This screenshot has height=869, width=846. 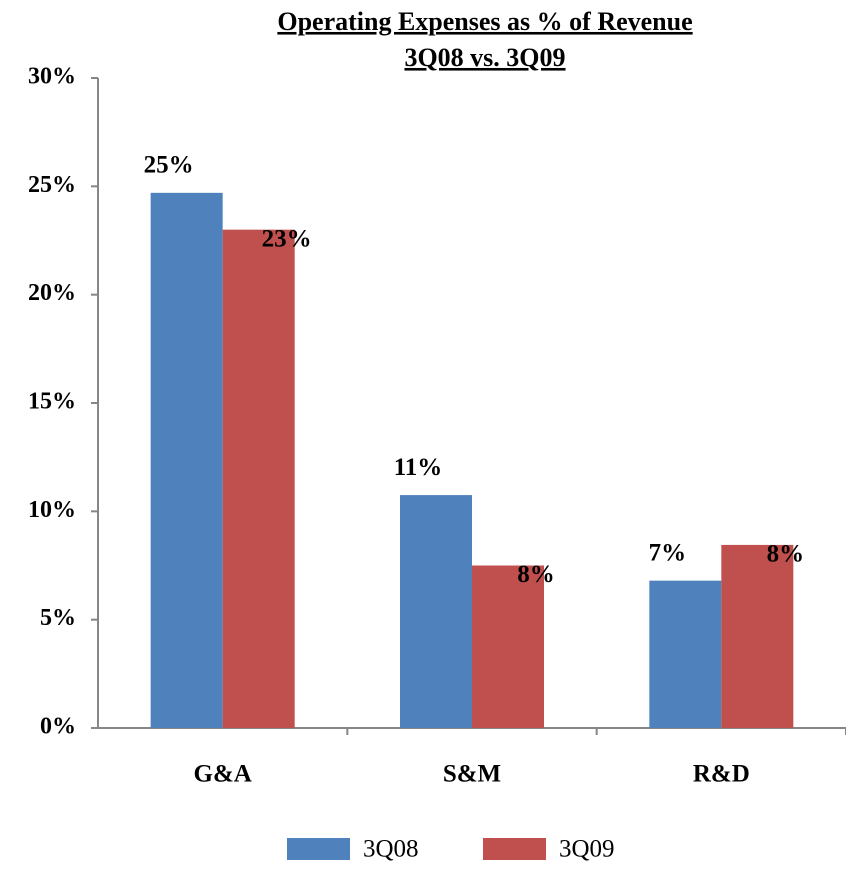 What do you see at coordinates (287, 238) in the screenshot?
I see `value-label: 23%` at bounding box center [287, 238].